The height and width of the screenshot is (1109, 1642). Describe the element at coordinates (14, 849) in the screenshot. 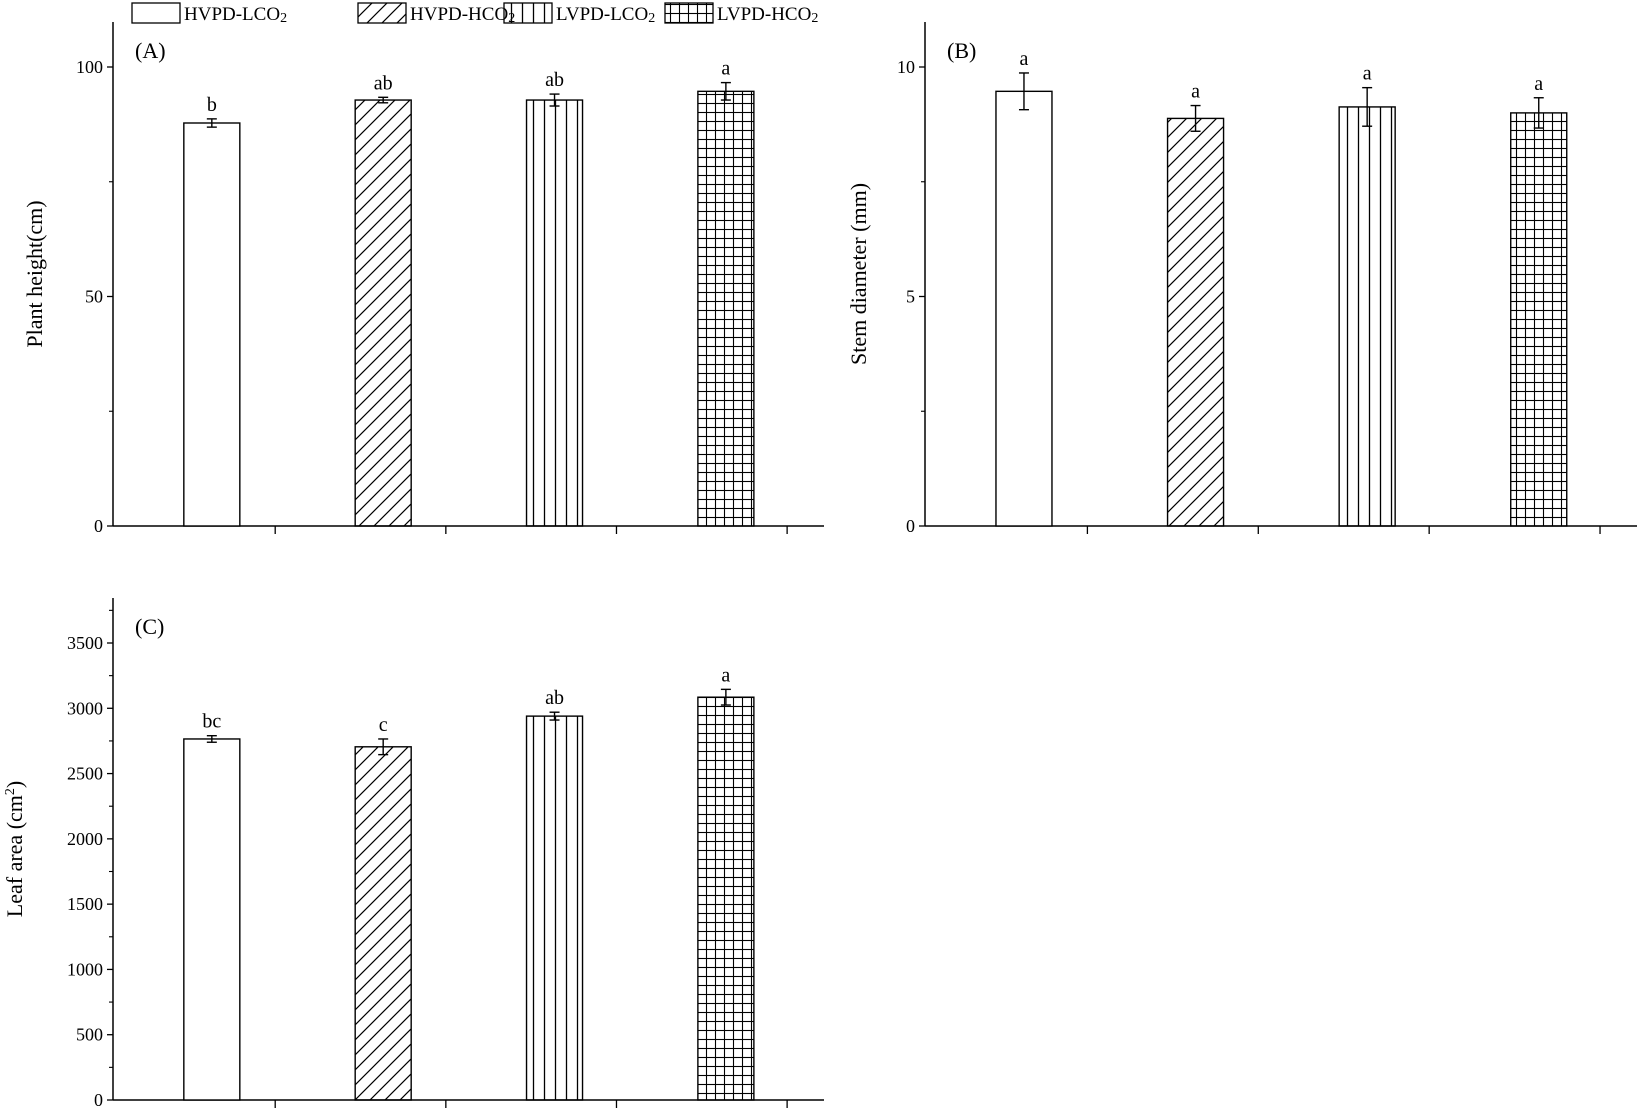

I see `y-axis-title: Leaf area (cm2)` at that location.